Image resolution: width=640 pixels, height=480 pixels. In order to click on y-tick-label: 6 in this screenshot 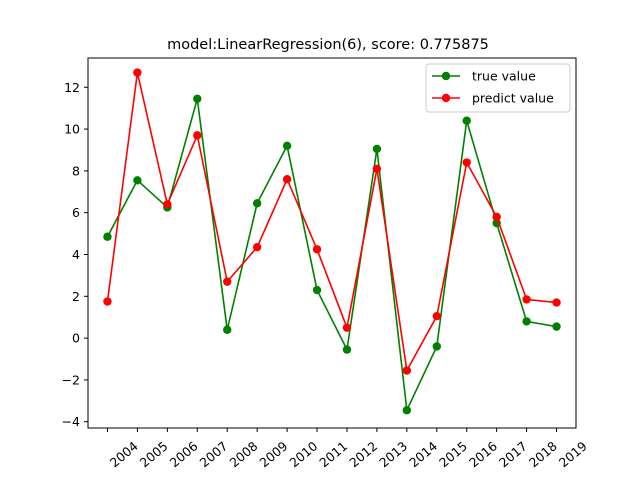, I will do `click(76, 212)`.